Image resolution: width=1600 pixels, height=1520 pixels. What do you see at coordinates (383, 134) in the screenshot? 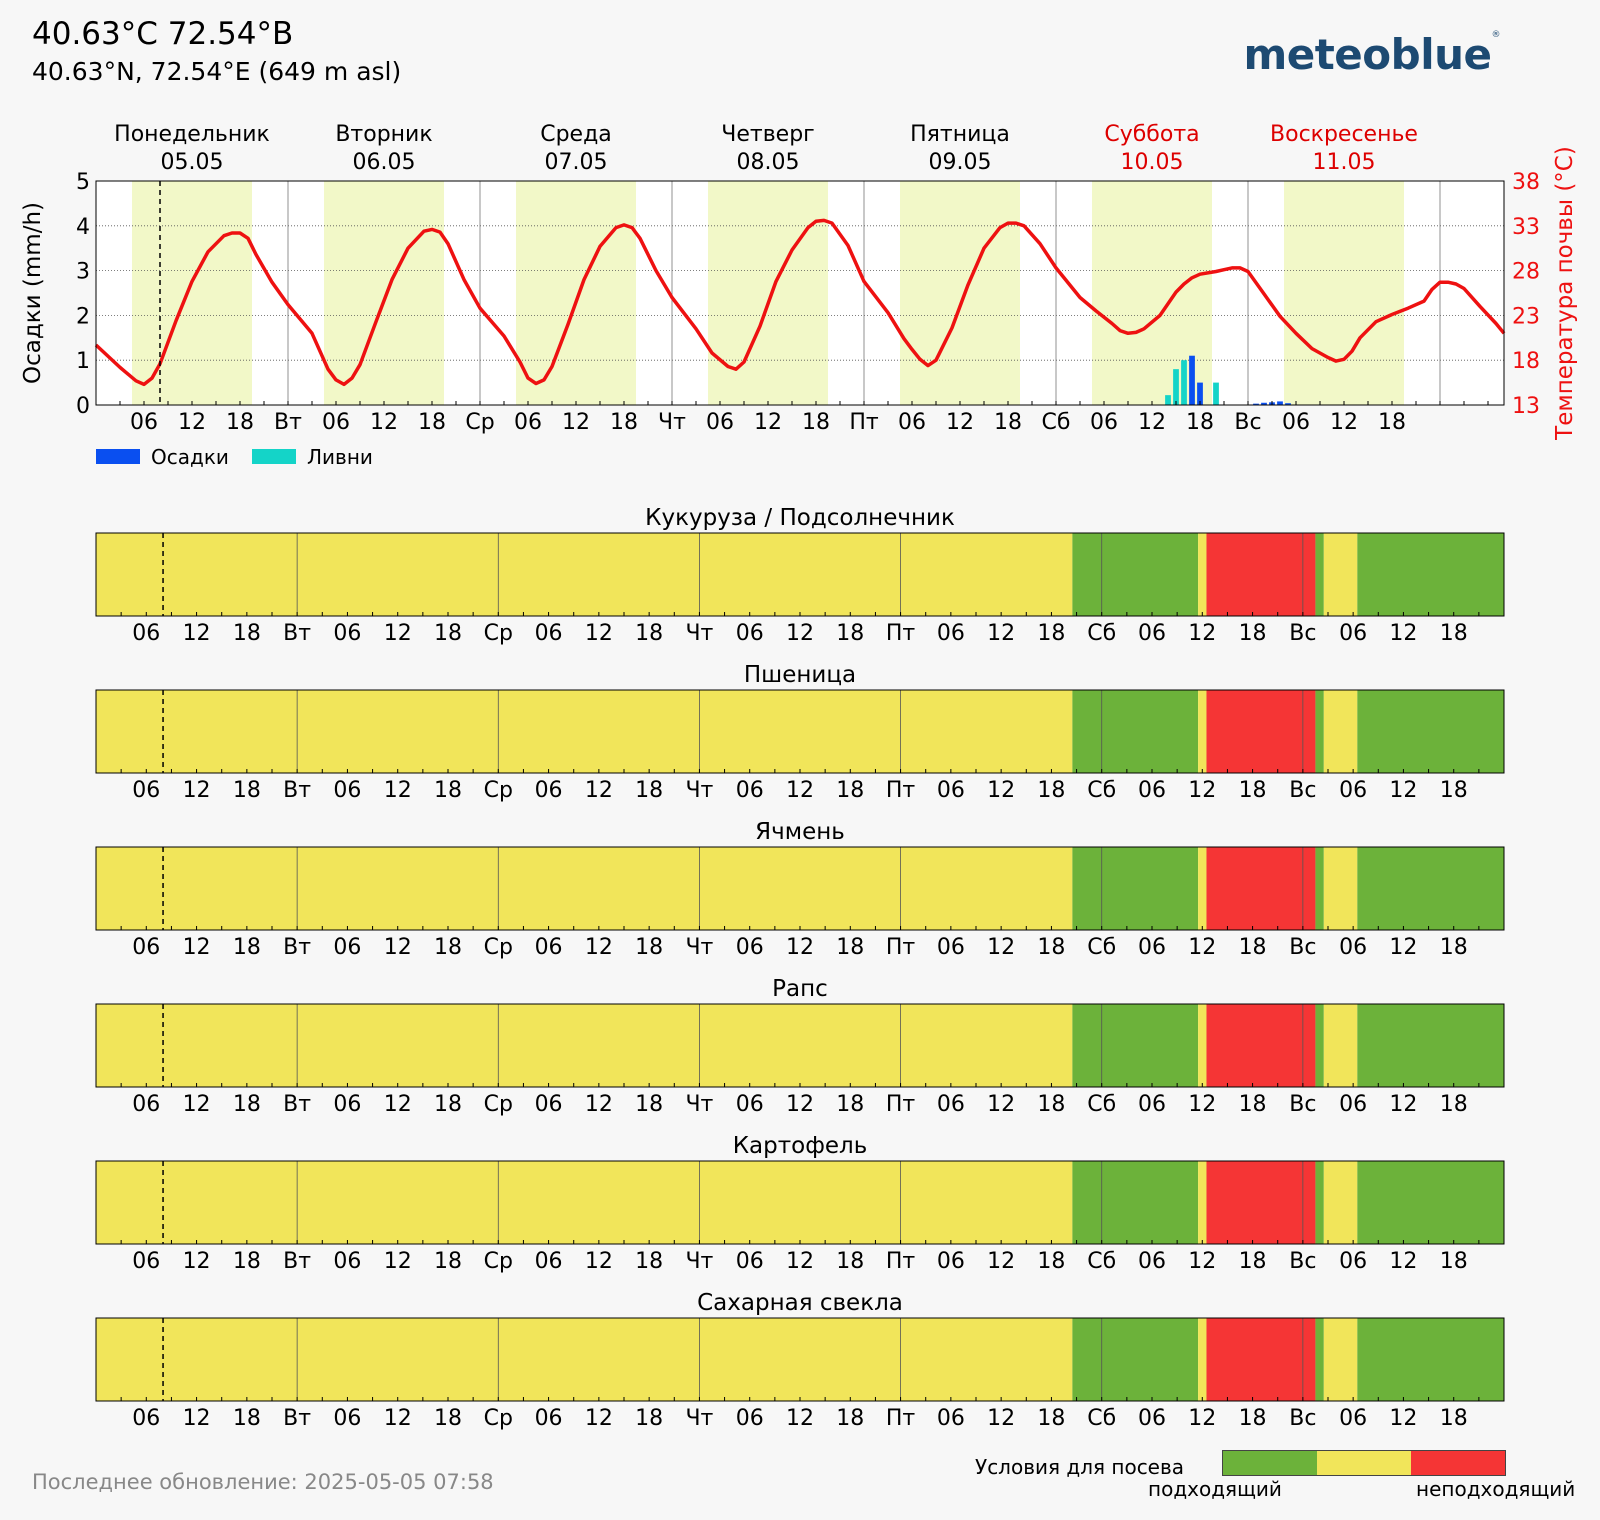
I see `day-name: Вторник` at bounding box center [383, 134].